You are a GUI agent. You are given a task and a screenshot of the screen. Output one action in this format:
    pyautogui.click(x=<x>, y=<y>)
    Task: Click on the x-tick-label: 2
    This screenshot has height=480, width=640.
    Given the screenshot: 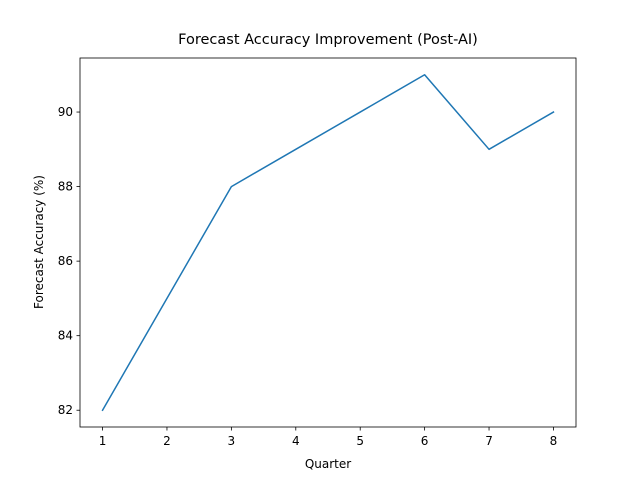 What is the action you would take?
    pyautogui.click(x=167, y=441)
    